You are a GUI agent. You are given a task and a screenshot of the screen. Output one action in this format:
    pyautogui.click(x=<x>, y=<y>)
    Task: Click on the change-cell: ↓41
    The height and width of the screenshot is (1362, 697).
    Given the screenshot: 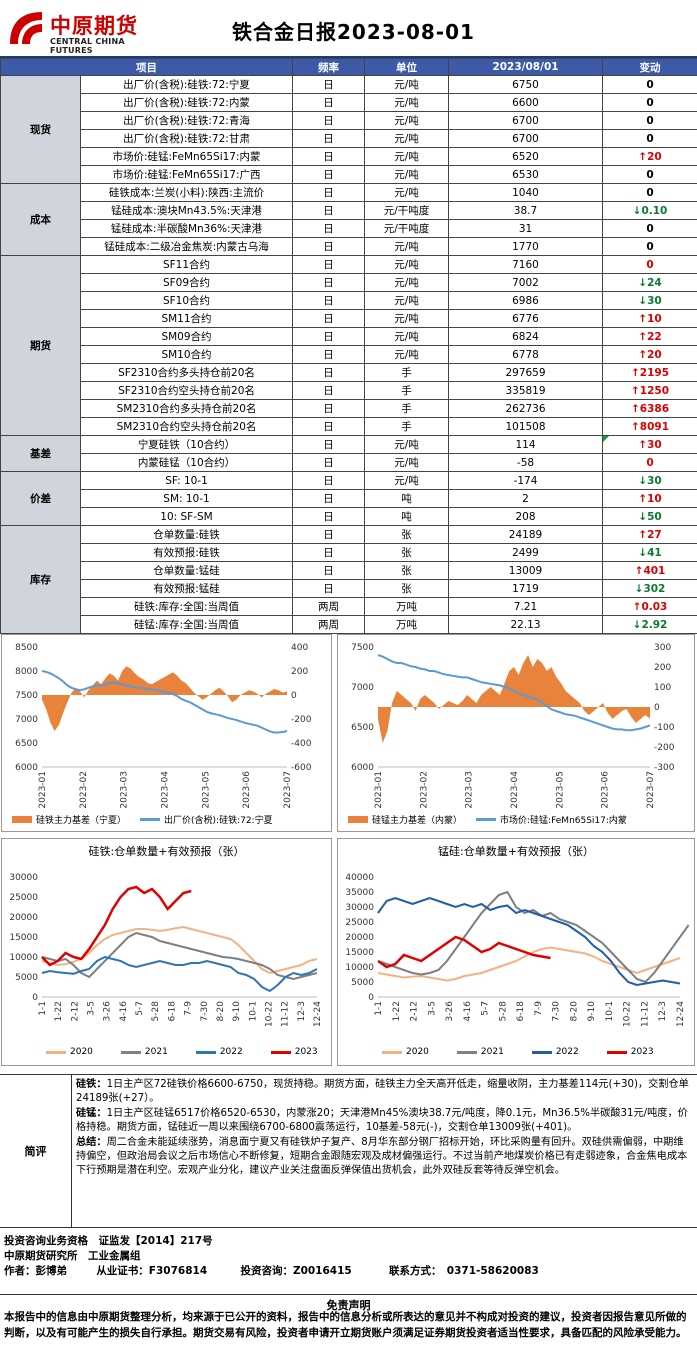 What is the action you would take?
    pyautogui.click(x=649, y=552)
    